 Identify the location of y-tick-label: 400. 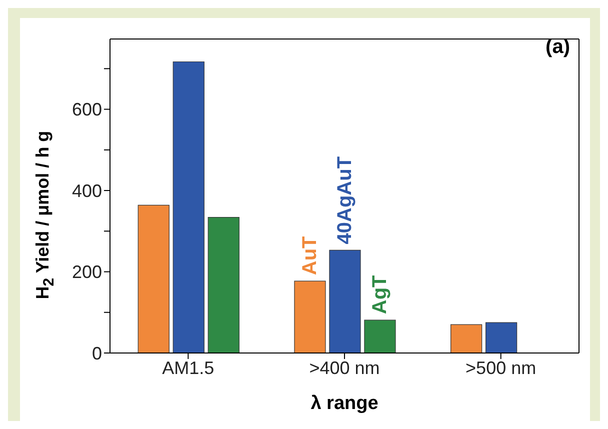
(87, 190).